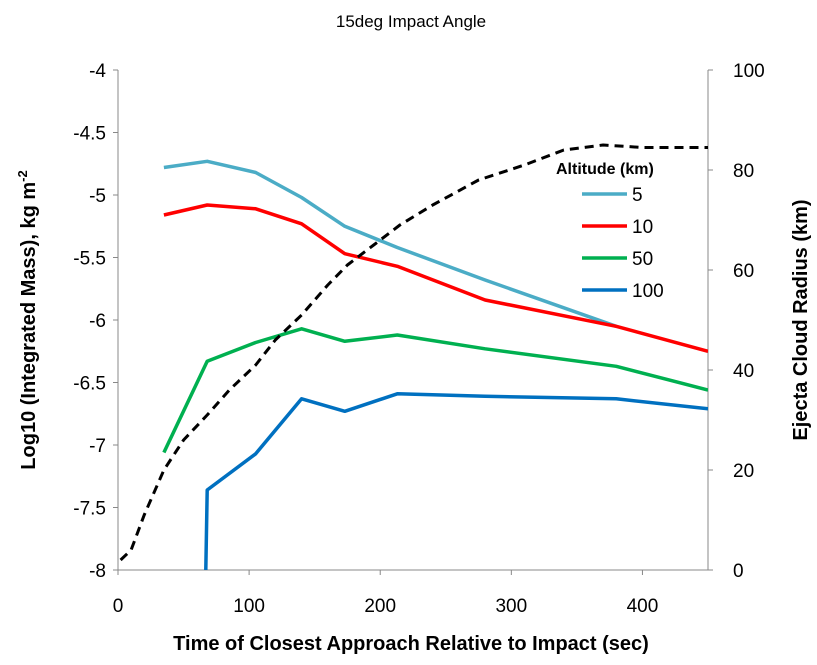 This screenshot has width=817, height=665. Describe the element at coordinates (801, 319) in the screenshot. I see `y-axis-label-right: Ejecta Cloud Radius (km)` at that location.